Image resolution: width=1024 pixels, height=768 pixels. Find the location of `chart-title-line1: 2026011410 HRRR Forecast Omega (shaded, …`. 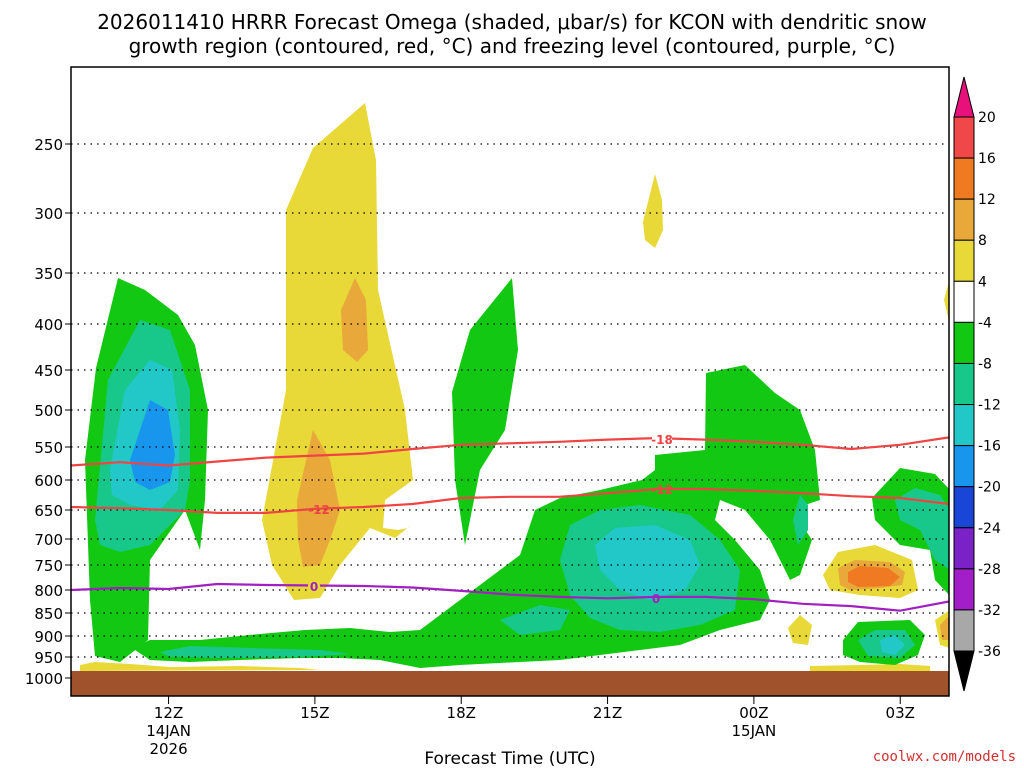

chart-title-line1: 2026011410 HRRR Forecast Omega (shaded, … is located at coordinates (512, 22).